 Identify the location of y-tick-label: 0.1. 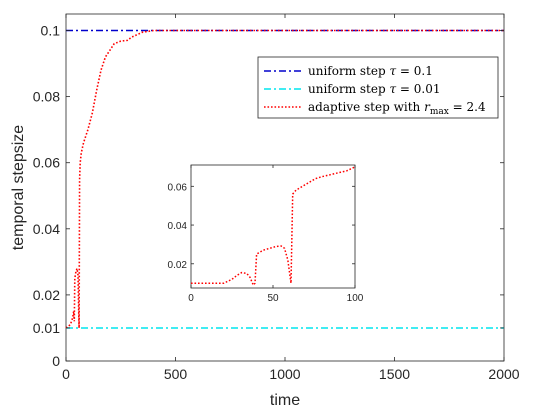
(51, 31).